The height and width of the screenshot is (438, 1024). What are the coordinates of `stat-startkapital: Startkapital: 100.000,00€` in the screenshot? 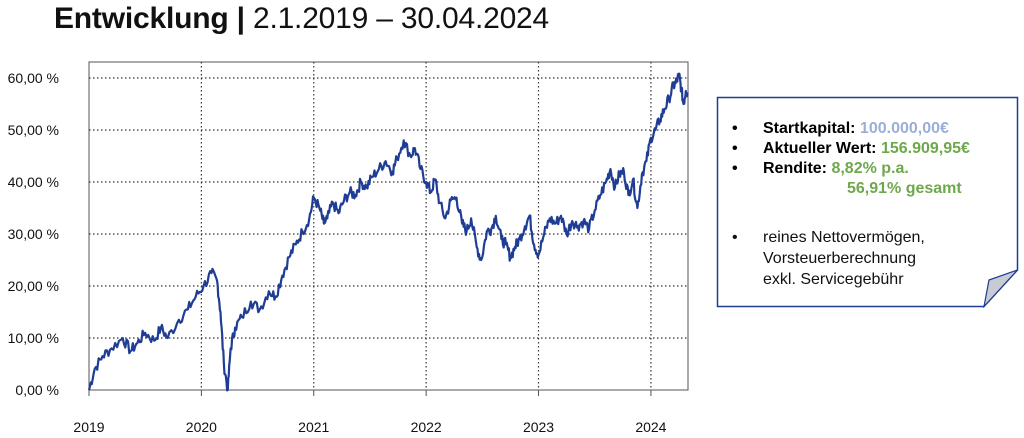 It's located at (843, 129).